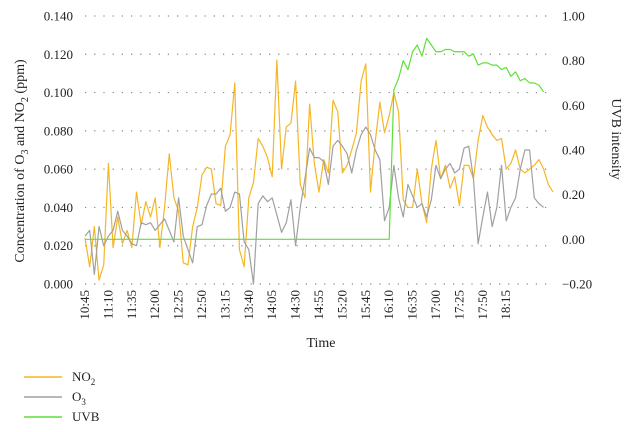  Describe the element at coordinates (505, 305) in the screenshot. I see `x-tick-label: 18:15` at that location.